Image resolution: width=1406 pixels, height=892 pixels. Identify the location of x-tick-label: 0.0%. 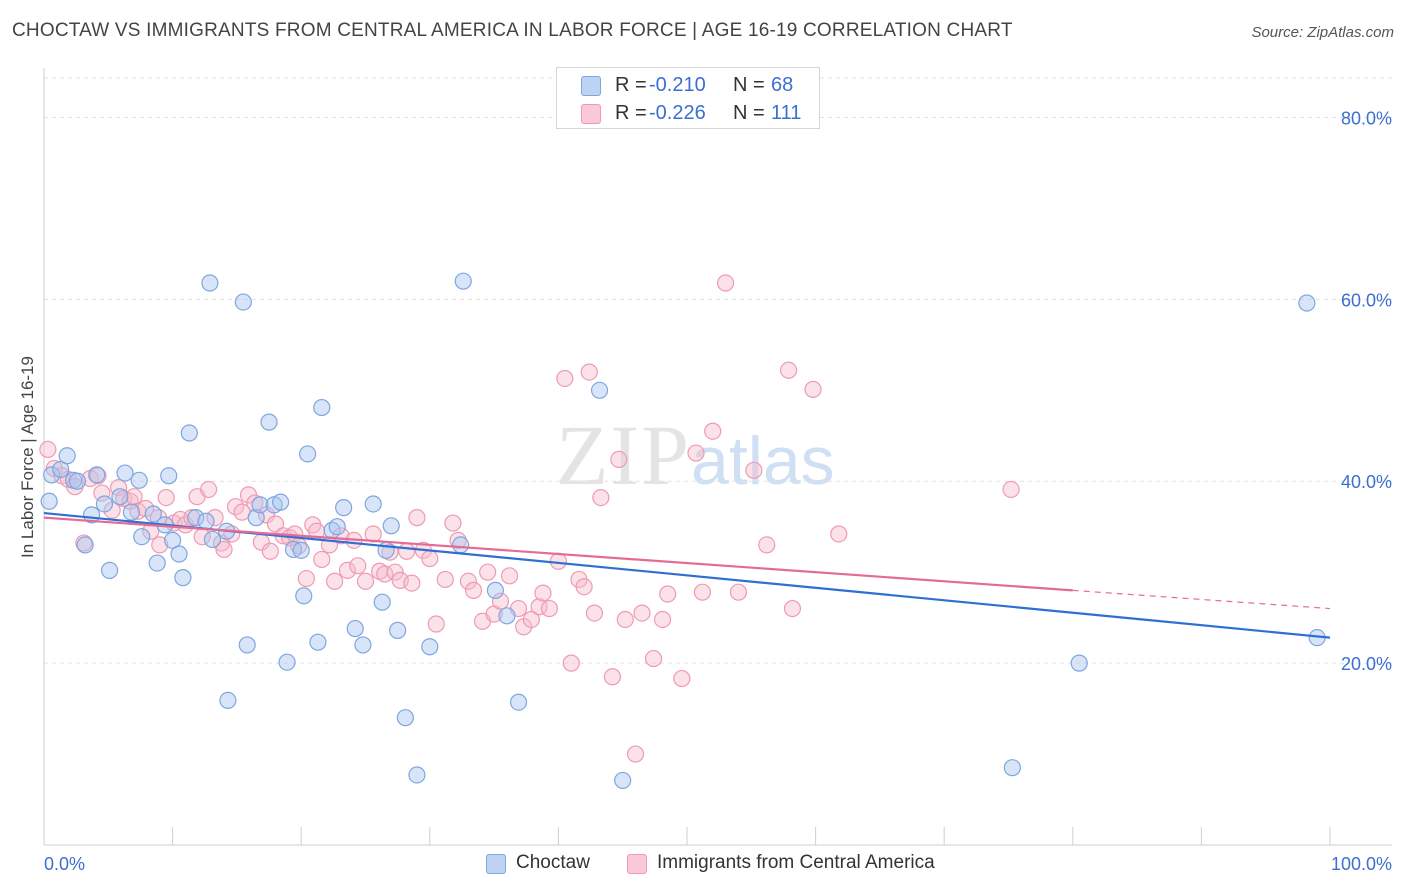
(64, 864).